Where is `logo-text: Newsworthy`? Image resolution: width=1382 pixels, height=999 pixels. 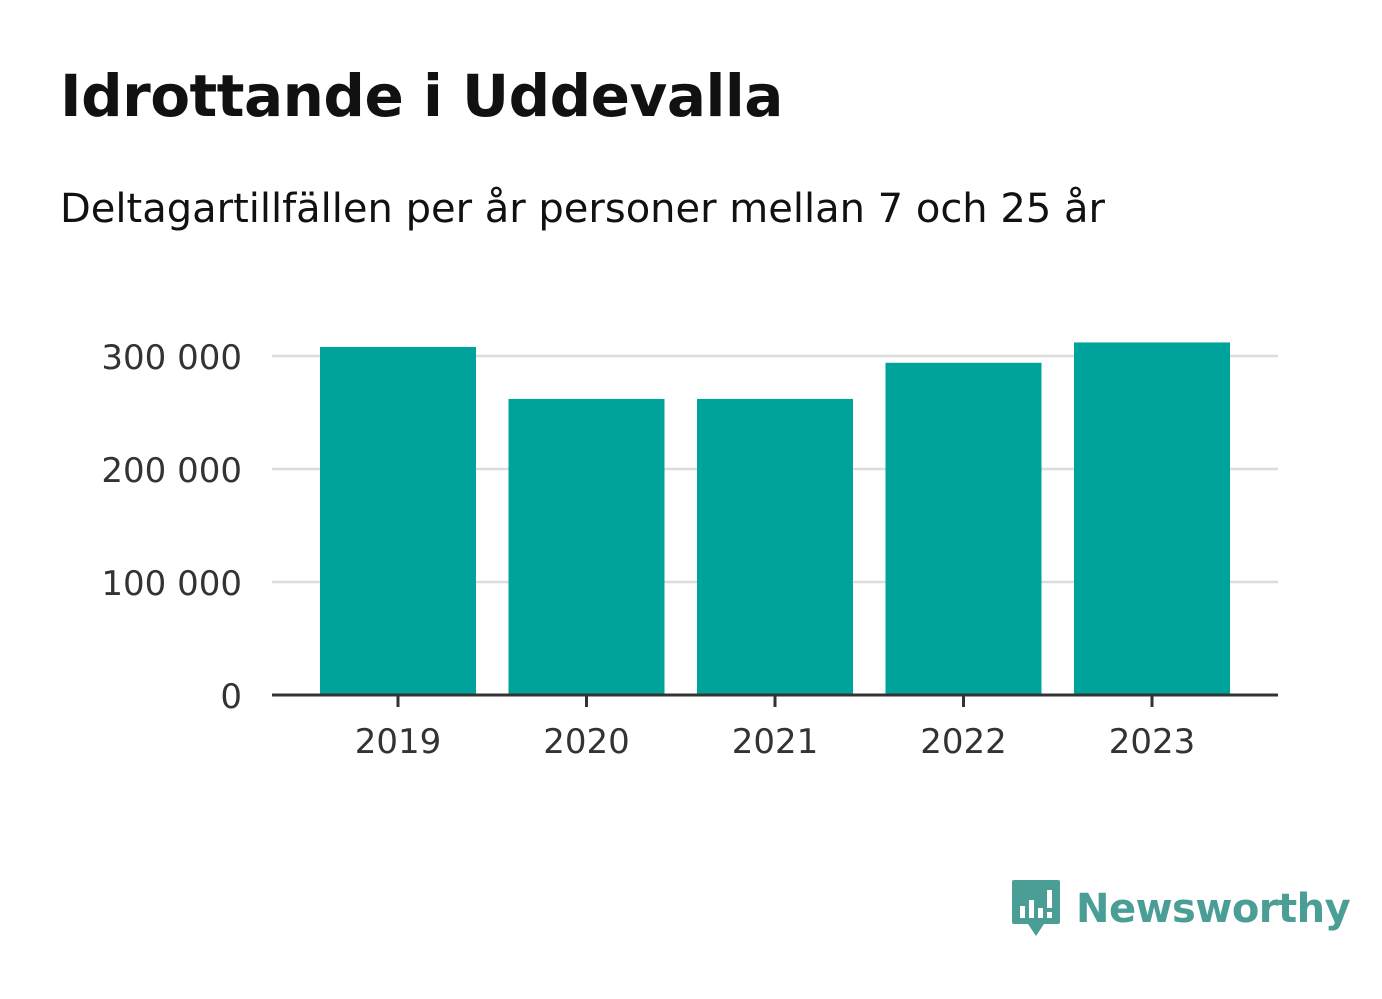
logo-text: Newsworthy is located at coordinates (1213, 909).